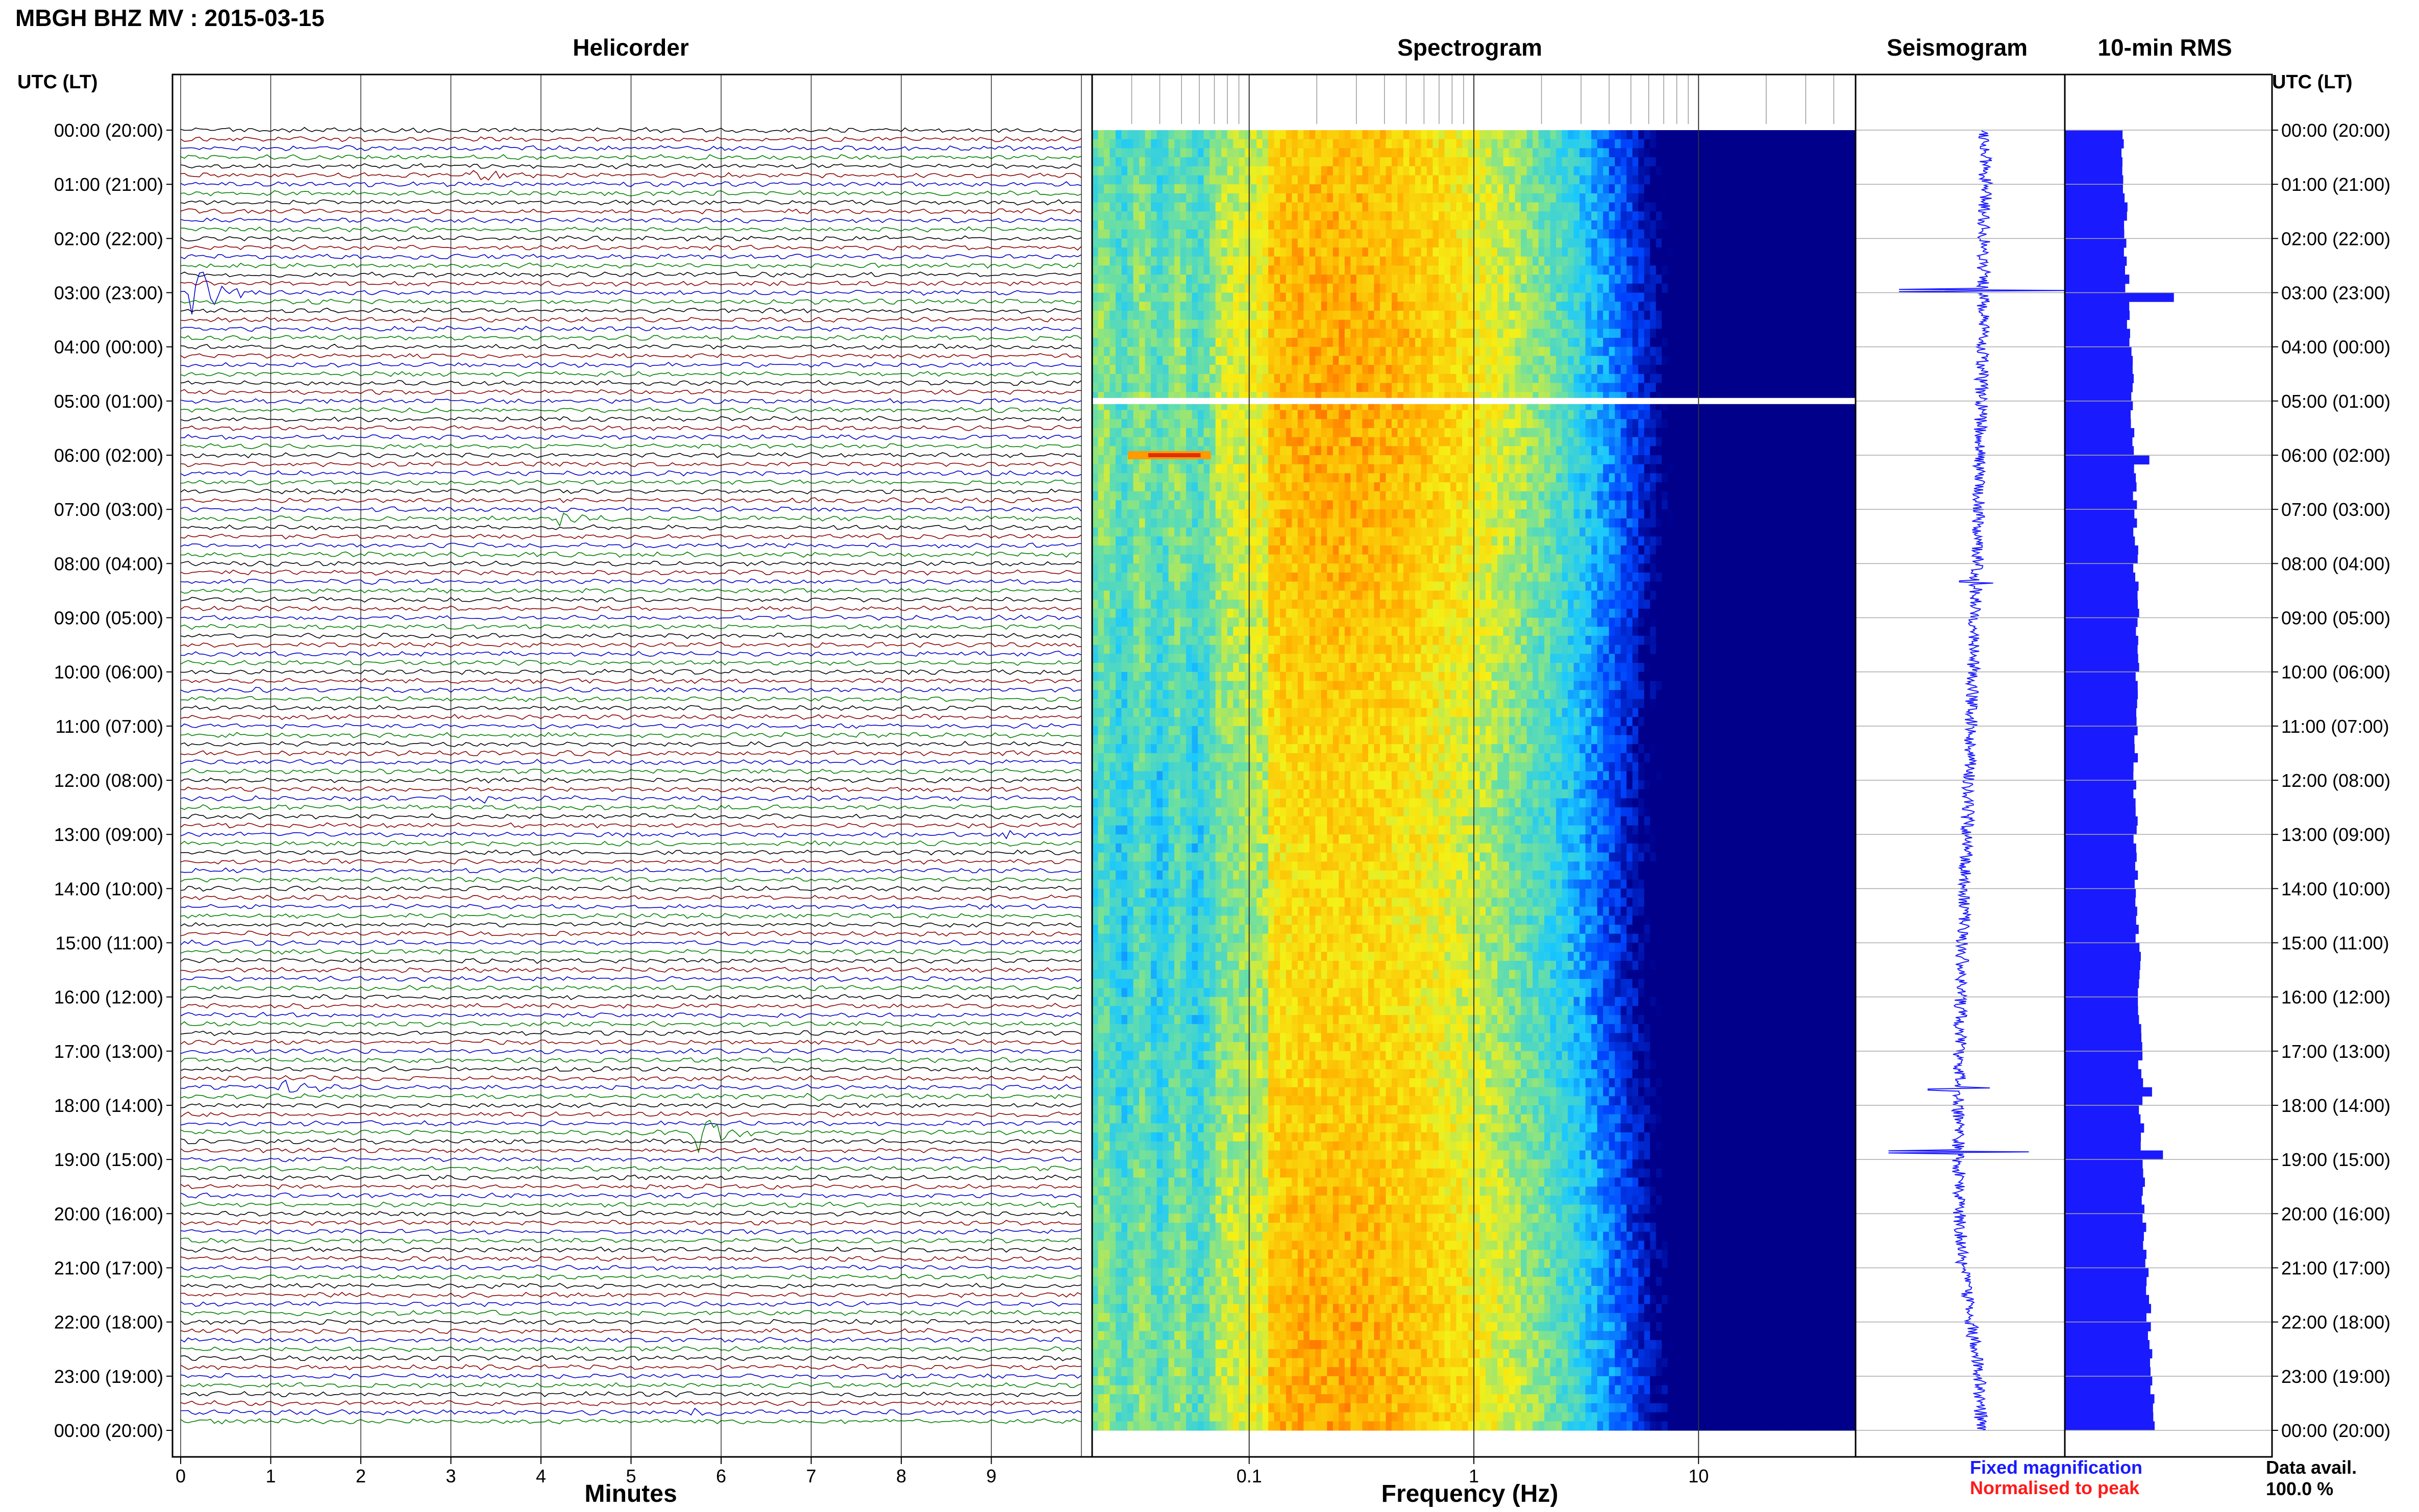 The width and height of the screenshot is (2419, 1512). What do you see at coordinates (108, 563) in the screenshot?
I see `time-label-left: 08:00 (04:00)` at bounding box center [108, 563].